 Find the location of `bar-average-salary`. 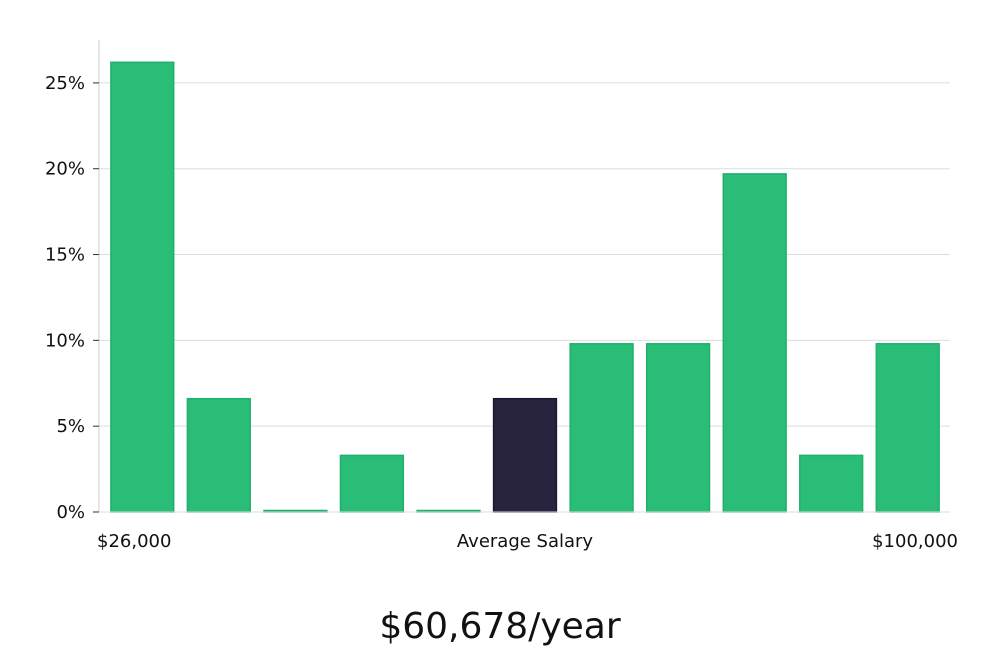

bar-average-salary is located at coordinates (525, 455).